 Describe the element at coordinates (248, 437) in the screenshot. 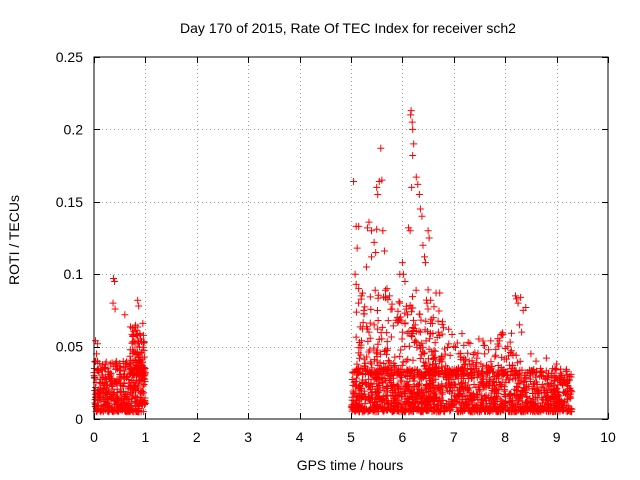

I see `x-tick-label: 3` at that location.